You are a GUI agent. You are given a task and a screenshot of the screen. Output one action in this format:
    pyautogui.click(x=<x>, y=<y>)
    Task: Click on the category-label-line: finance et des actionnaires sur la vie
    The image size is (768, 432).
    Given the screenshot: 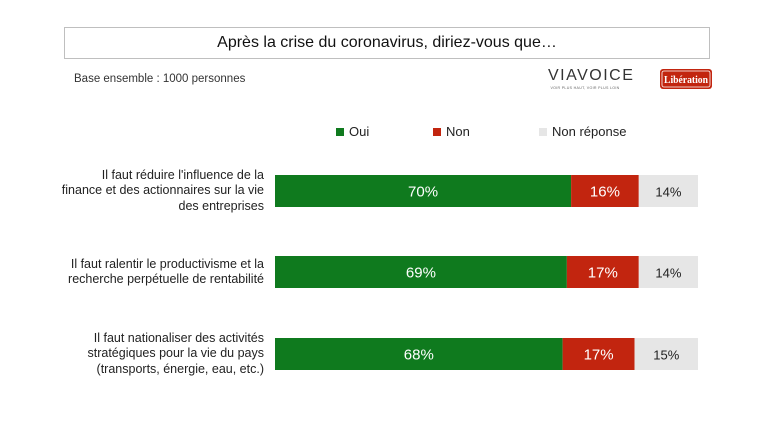 What is the action you would take?
    pyautogui.click(x=162, y=190)
    